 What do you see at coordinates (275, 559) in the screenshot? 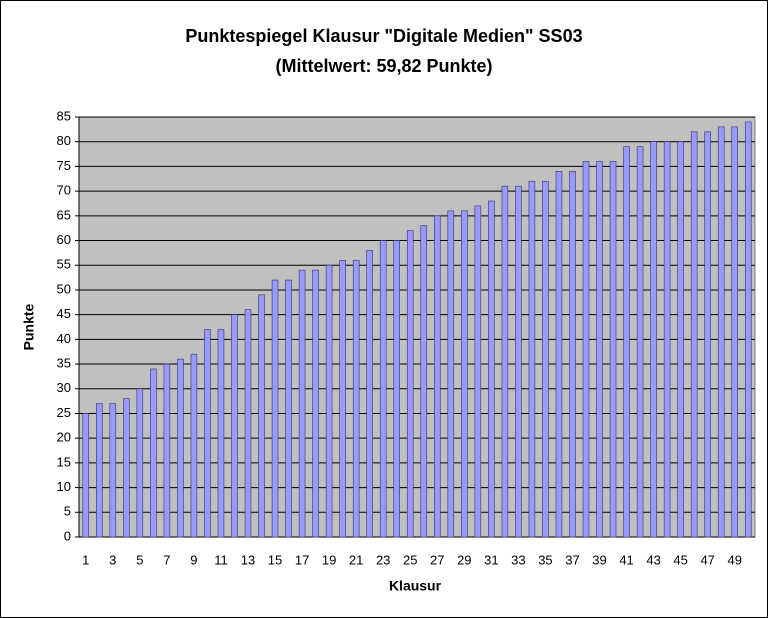
I see `x-tick-label: 15` at bounding box center [275, 559].